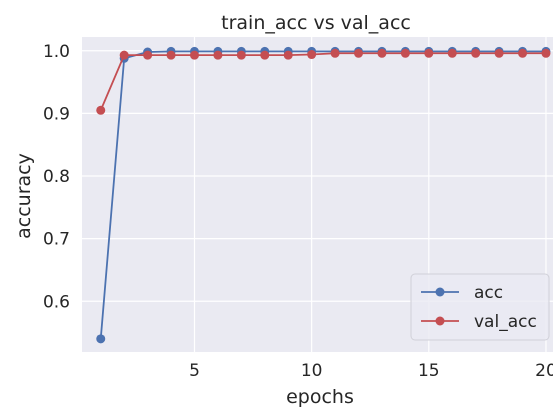 This screenshot has height=408, width=553. What do you see at coordinates (440, 321) in the screenshot?
I see `legend-marker-val-acc` at bounding box center [440, 321].